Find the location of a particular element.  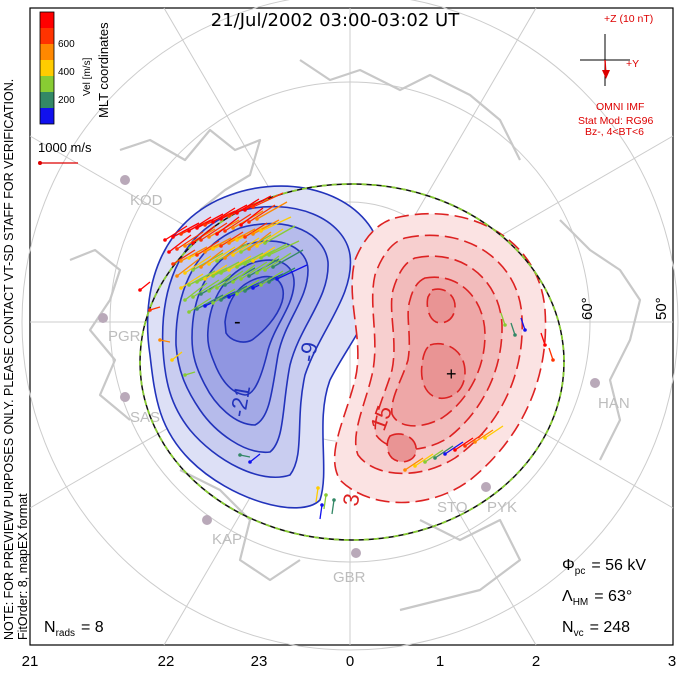

mlt-tick-label: 1 is located at coordinates (440, 661).